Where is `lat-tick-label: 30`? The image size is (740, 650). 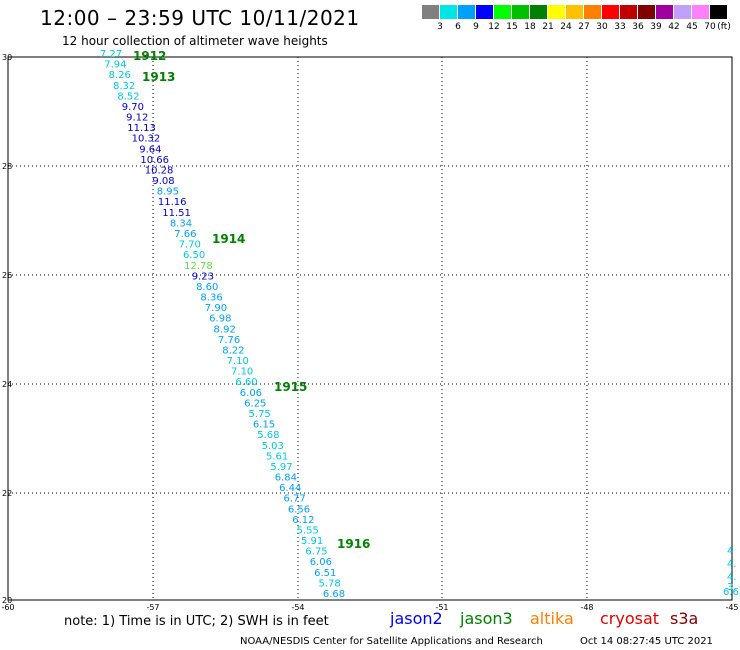 lat-tick-label: 30 is located at coordinates (7, 57).